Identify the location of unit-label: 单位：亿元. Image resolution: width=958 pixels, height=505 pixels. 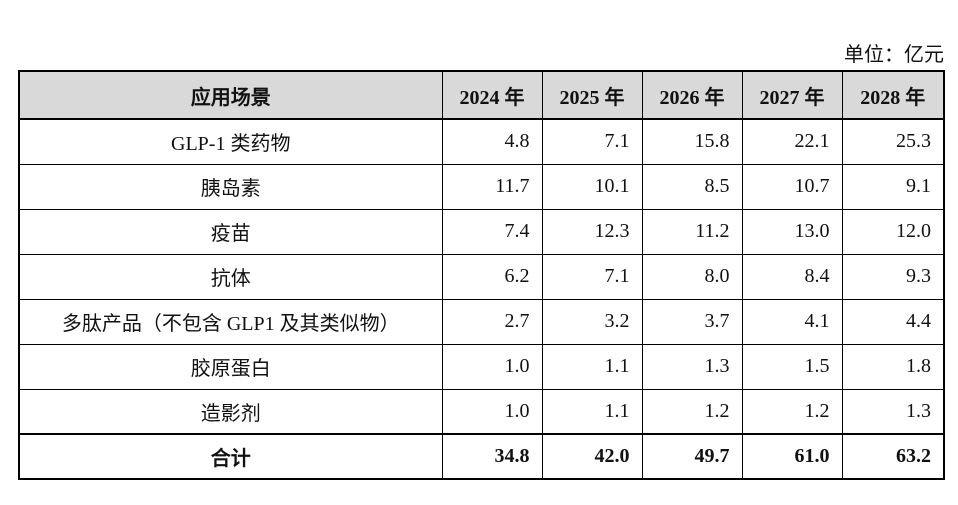
(894, 55).